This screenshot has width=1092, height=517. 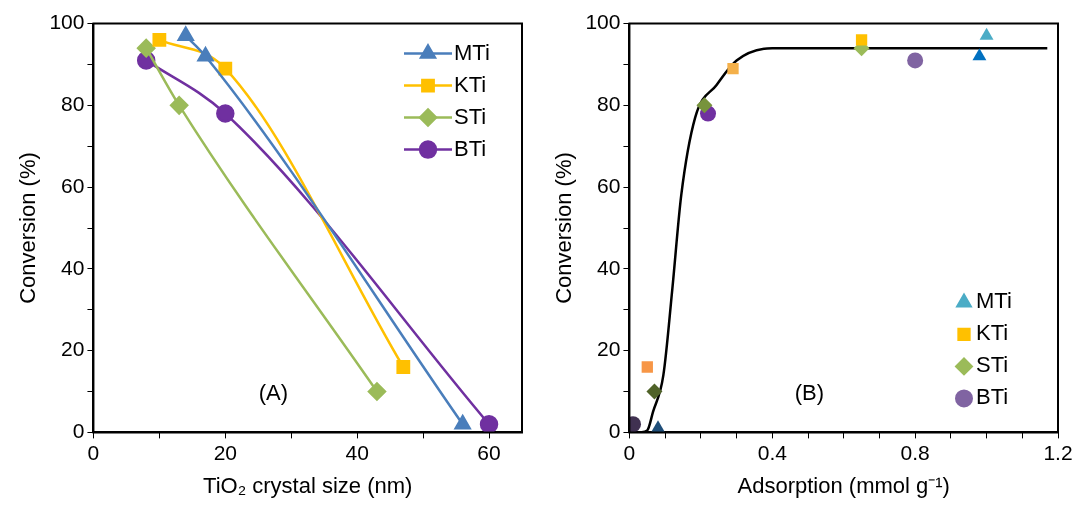 What do you see at coordinates (225, 452) in the screenshot?
I see `x-tick-label: 20` at bounding box center [225, 452].